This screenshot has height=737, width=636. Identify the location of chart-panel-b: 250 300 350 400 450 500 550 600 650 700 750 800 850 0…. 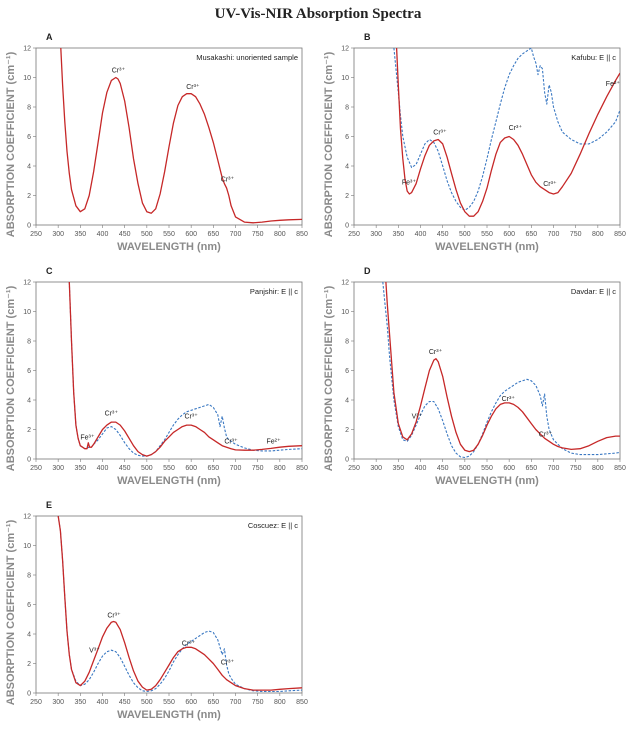
(474, 142).